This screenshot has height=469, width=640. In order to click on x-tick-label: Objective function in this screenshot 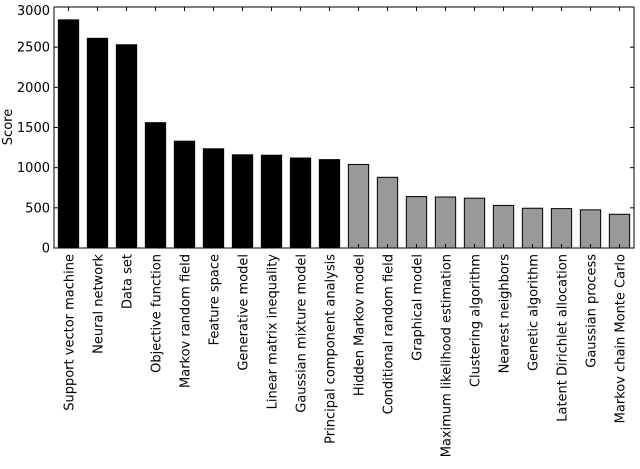, I will do `click(157, 313)`.